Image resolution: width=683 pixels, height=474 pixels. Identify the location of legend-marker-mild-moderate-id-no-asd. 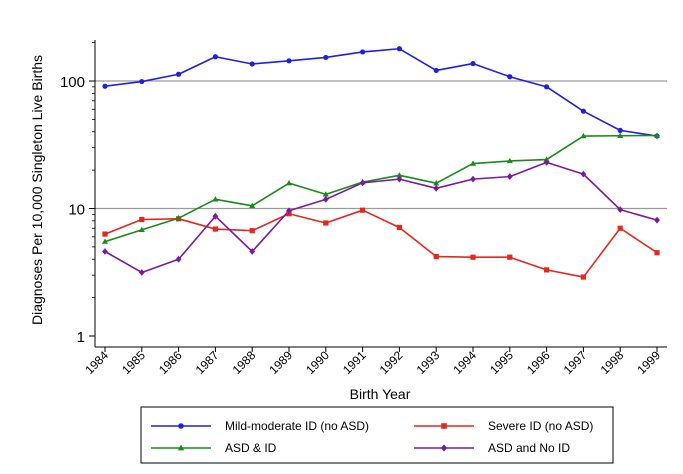
(181, 426).